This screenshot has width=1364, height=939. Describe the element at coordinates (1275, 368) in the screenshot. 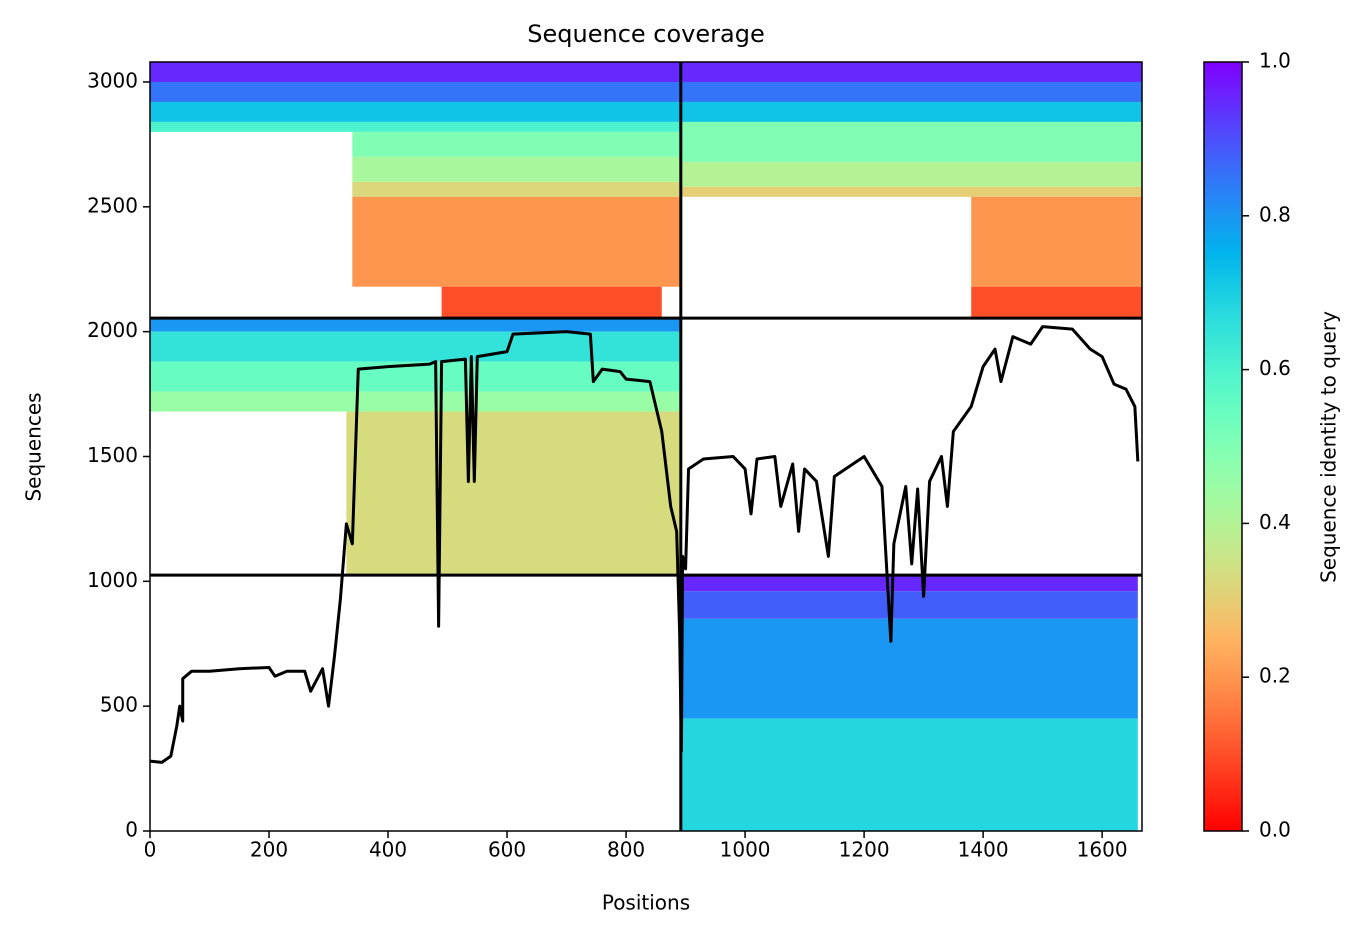

I see `colorbar-tick-label: 0.6` at that location.